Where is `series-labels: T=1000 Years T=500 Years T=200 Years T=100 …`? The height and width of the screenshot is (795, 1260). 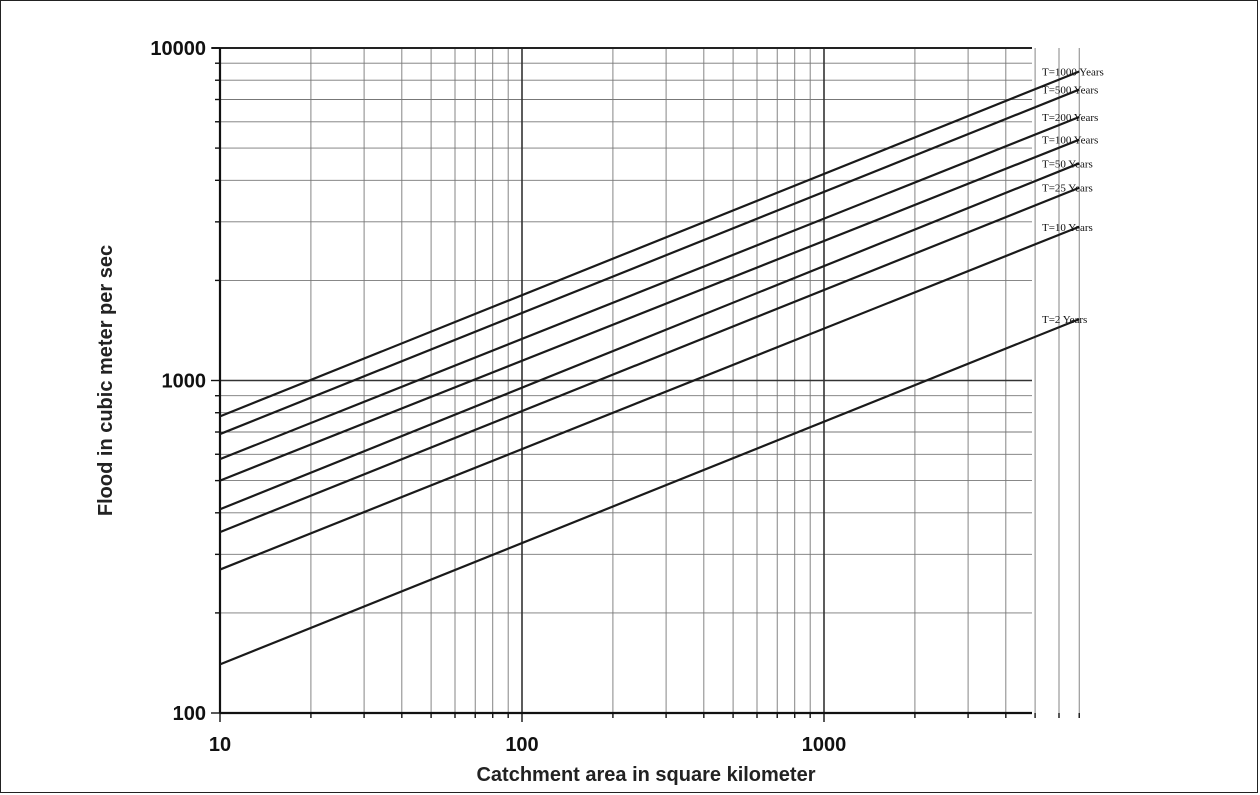
series-labels: T=1000 Years T=500 Years T=200 Years T=100 … is located at coordinates (1073, 196).